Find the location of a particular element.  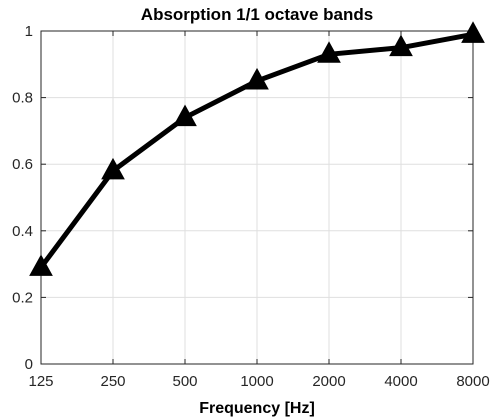

x-tick-label: 1000 is located at coordinates (256, 381).